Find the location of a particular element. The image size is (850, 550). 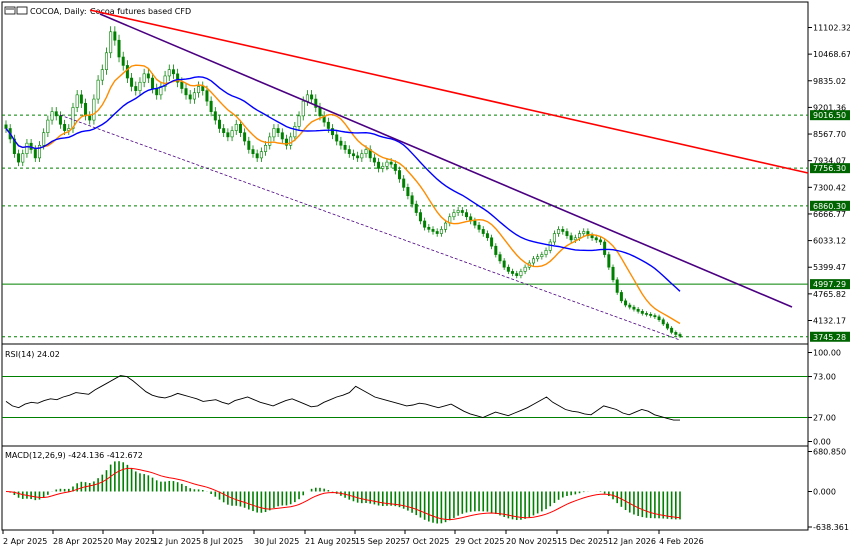

x-axis-label: 29 Oct 2025 is located at coordinates (479, 541).